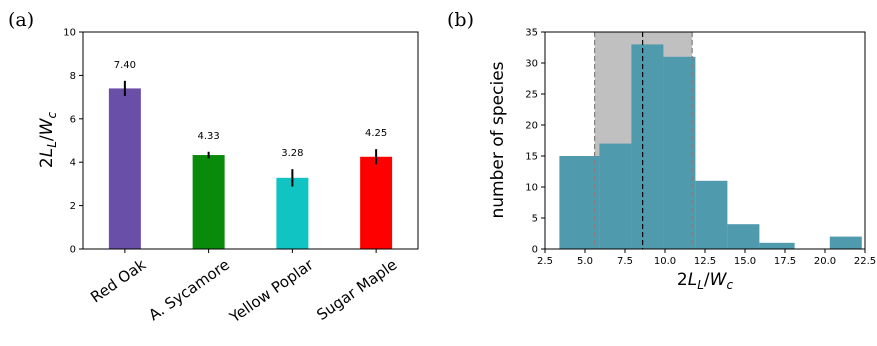  What do you see at coordinates (73, 76) in the screenshot?
I see `panel-a-y-tick-label: 8` at bounding box center [73, 76].